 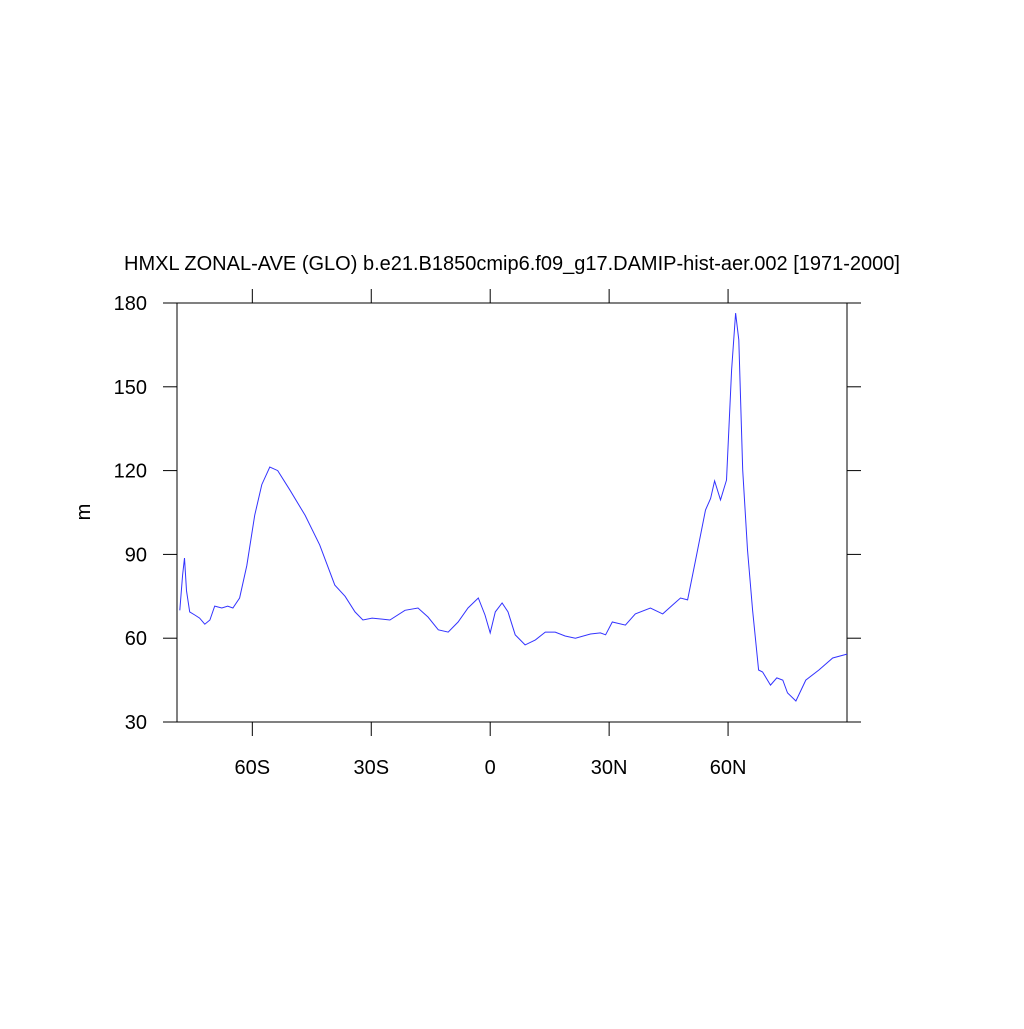 What do you see at coordinates (136, 723) in the screenshot?
I see `y-tick-label: 30` at bounding box center [136, 723].